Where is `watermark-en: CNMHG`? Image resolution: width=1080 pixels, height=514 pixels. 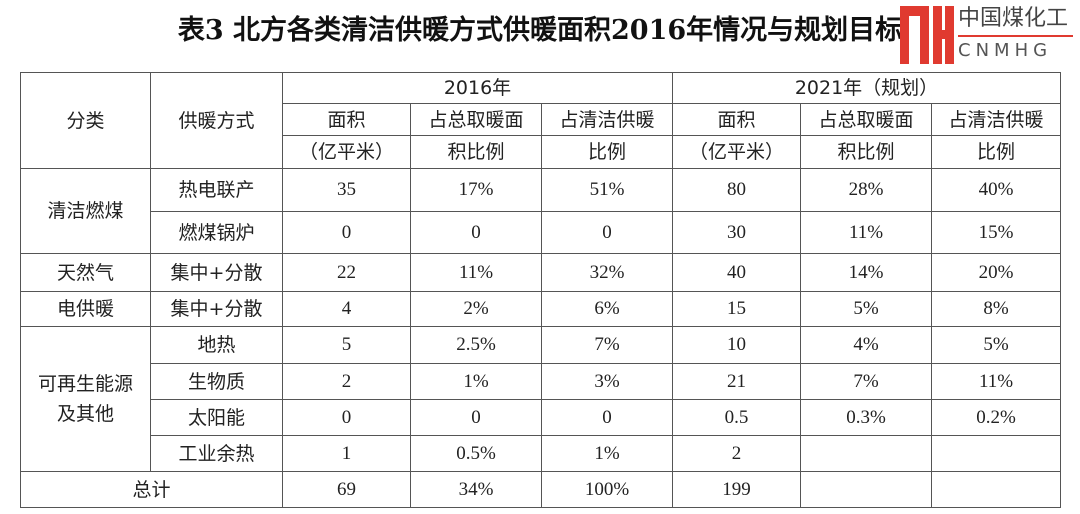 watermark-en: CNMHG is located at coordinates (1005, 50).